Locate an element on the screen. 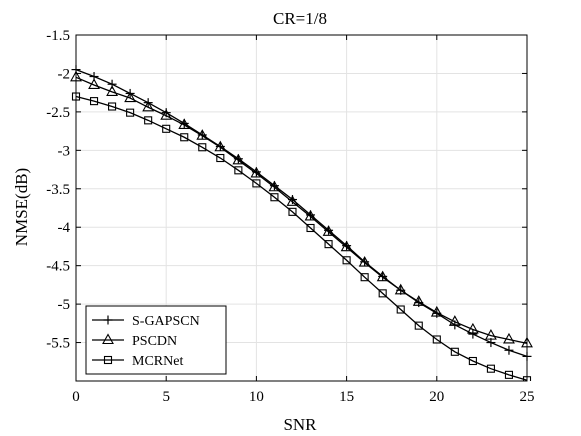 The width and height of the screenshot is (581, 436). x-tick-label: 10 is located at coordinates (256, 397).